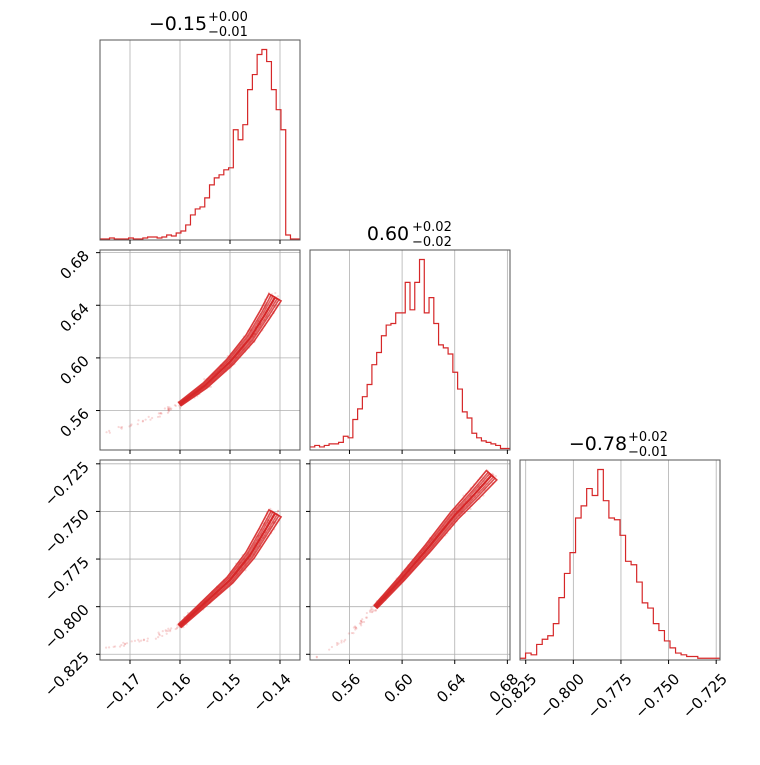 The width and height of the screenshot is (760, 765). What do you see at coordinates (67, 484) in the screenshot?
I see `y-tick-label: −0.725` at bounding box center [67, 484].